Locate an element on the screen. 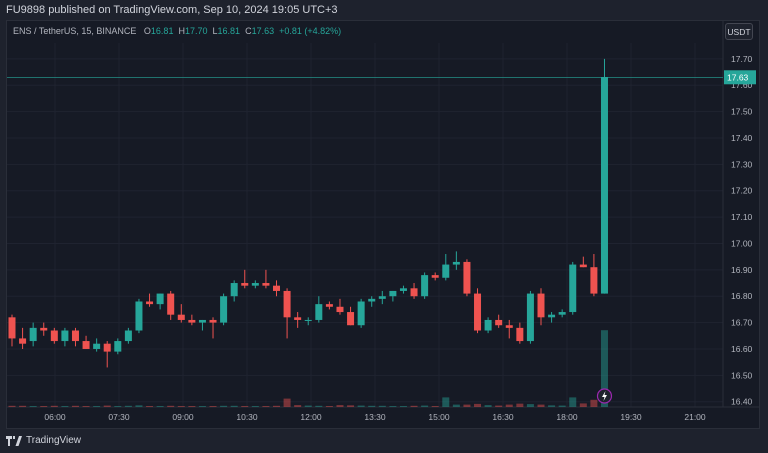 This screenshot has height=453, width=768. symbol-name: ENS / TetherUS, 15, BINANCE is located at coordinates (75, 31).